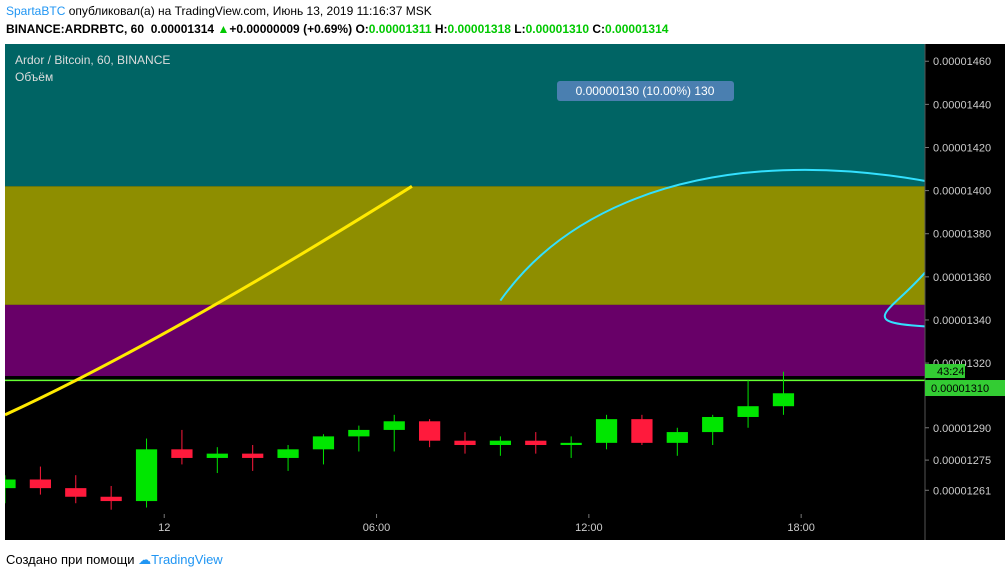 This screenshot has height=578, width=1006. What do you see at coordinates (182, 29) in the screenshot?
I see `last-price: 0.00001314` at bounding box center [182, 29].